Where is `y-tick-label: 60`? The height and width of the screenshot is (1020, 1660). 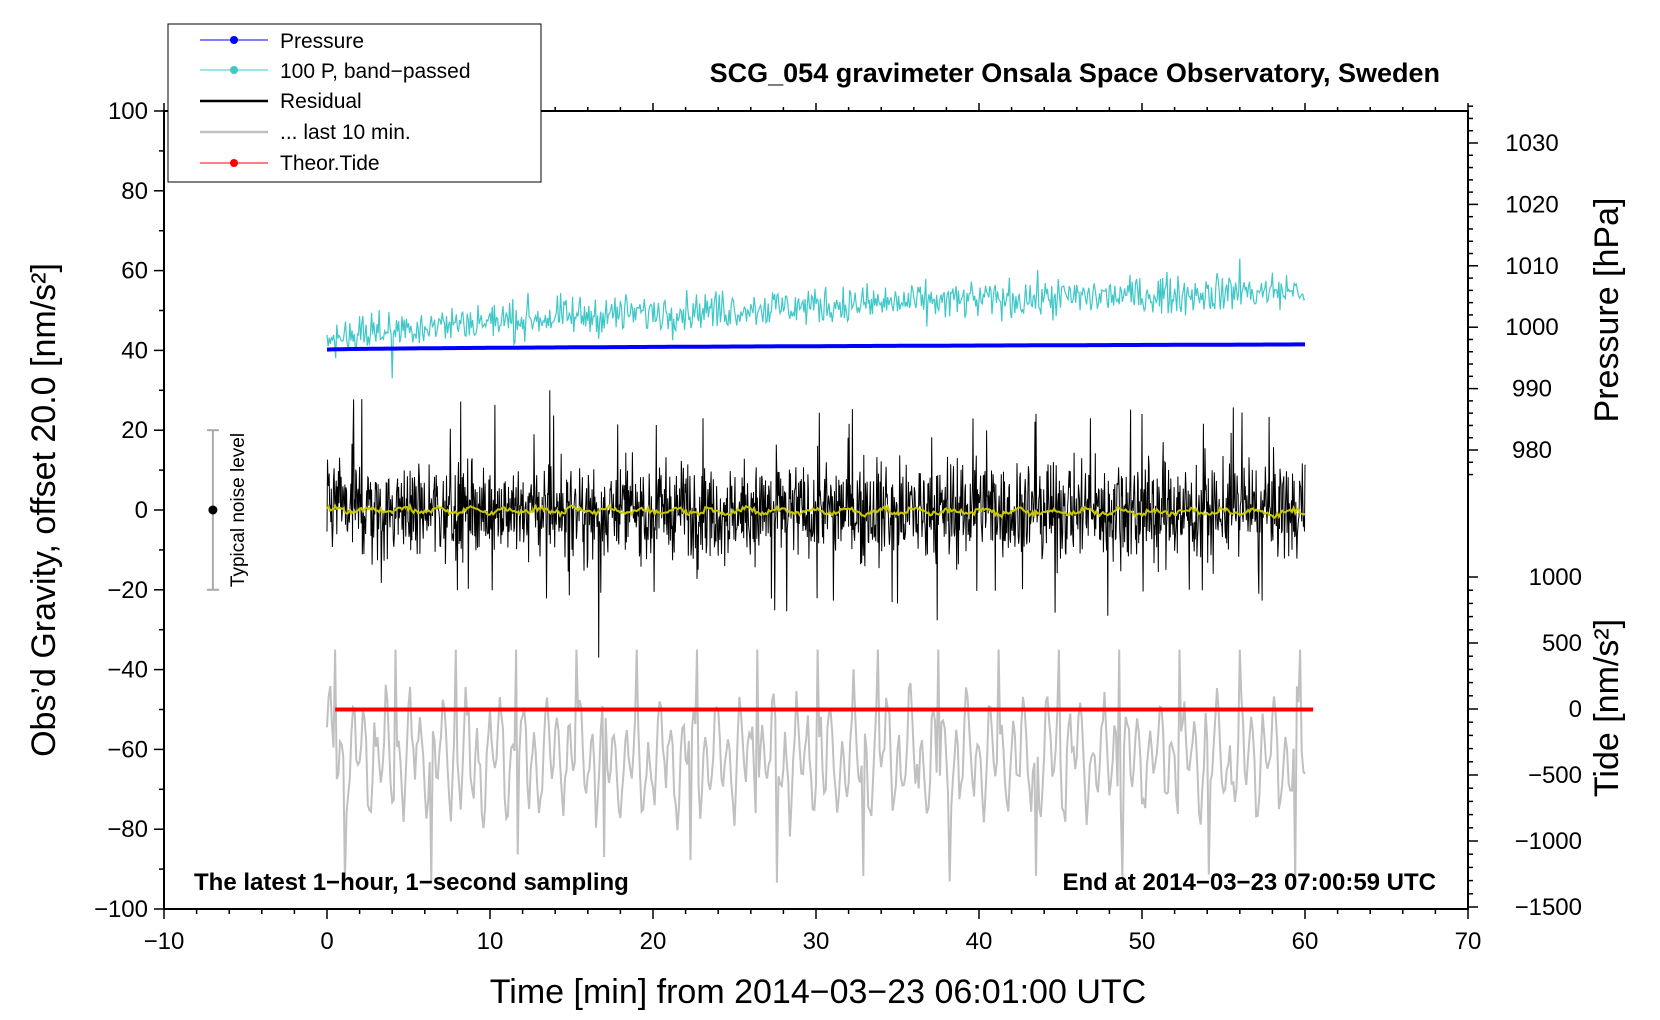
y-tick-label: 60 is located at coordinates (134, 271).